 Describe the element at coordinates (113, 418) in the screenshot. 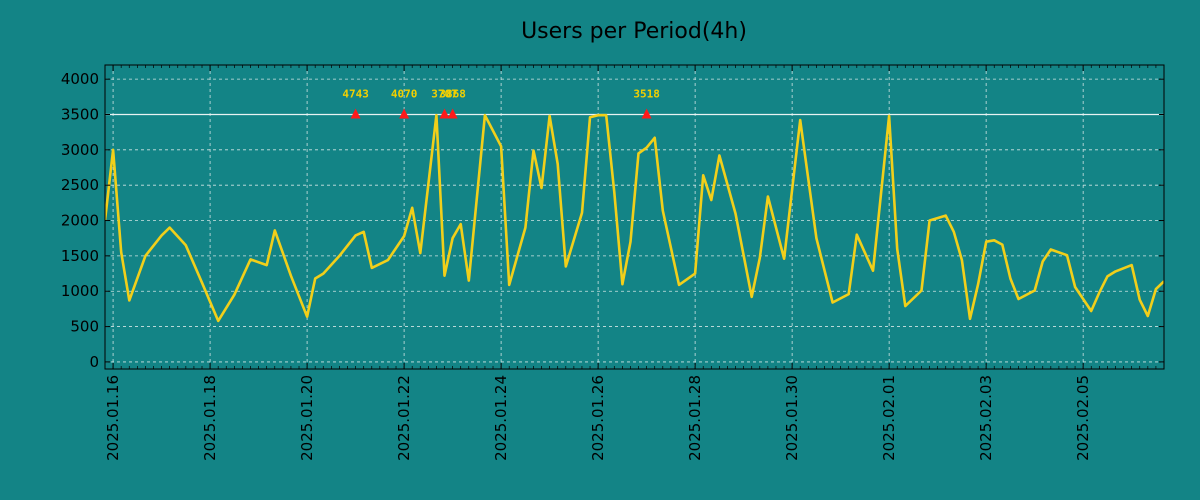

I see `x-tick-label: 2025.01.16` at that location.